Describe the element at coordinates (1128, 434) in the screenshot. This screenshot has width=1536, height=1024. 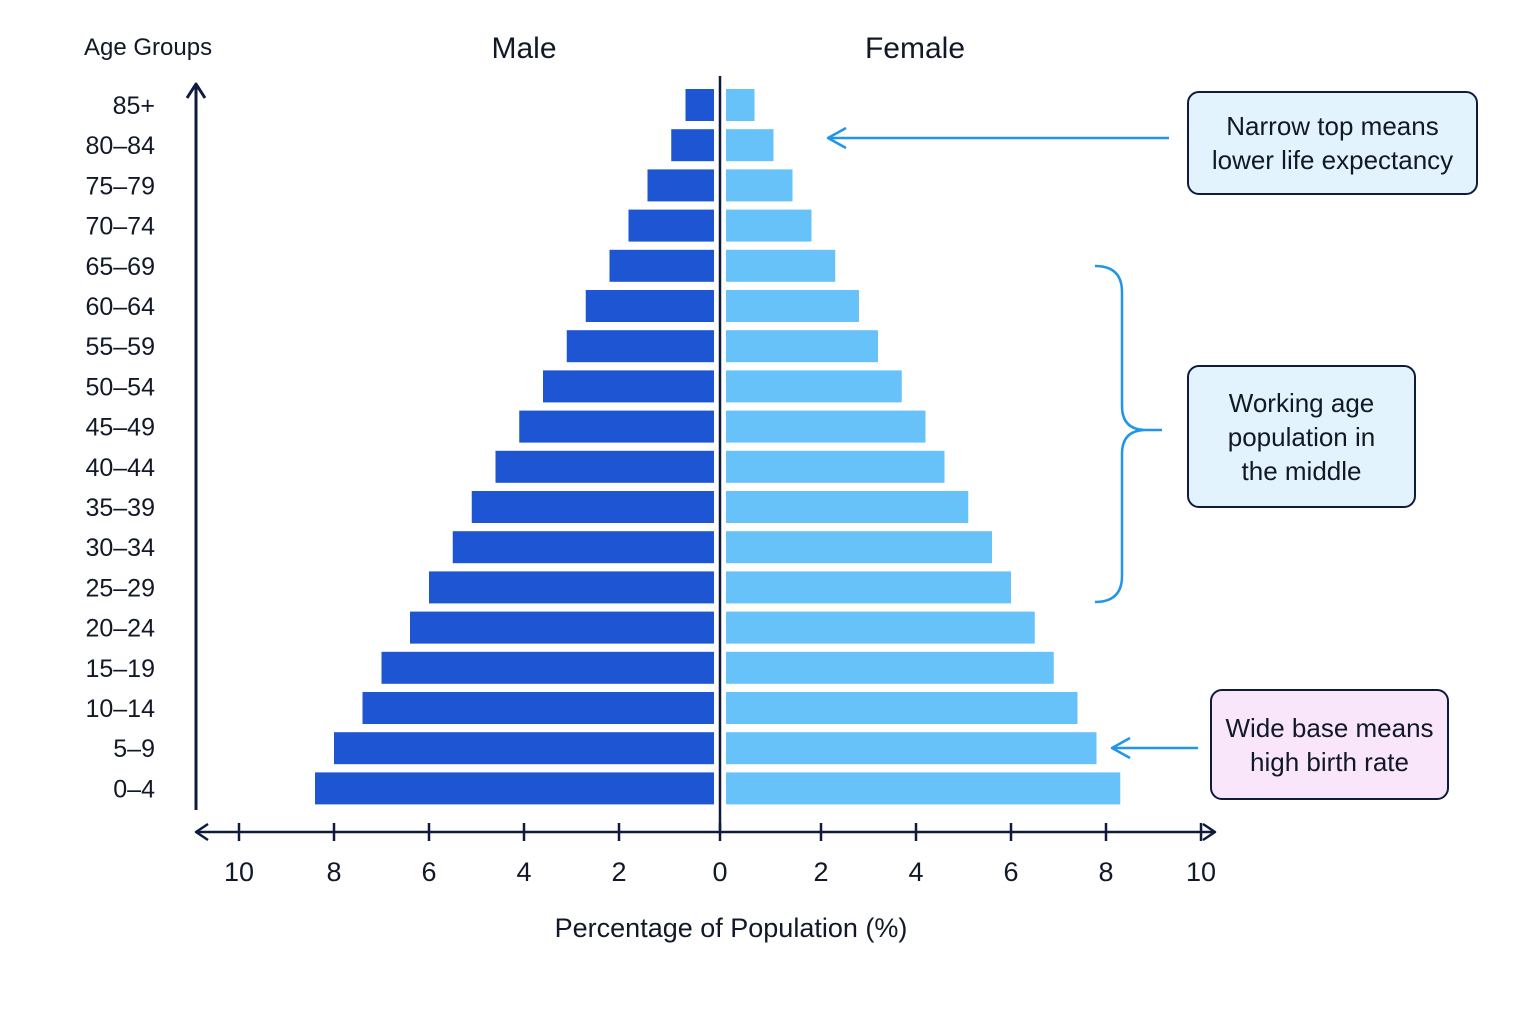
I see `working-age-brace` at that location.